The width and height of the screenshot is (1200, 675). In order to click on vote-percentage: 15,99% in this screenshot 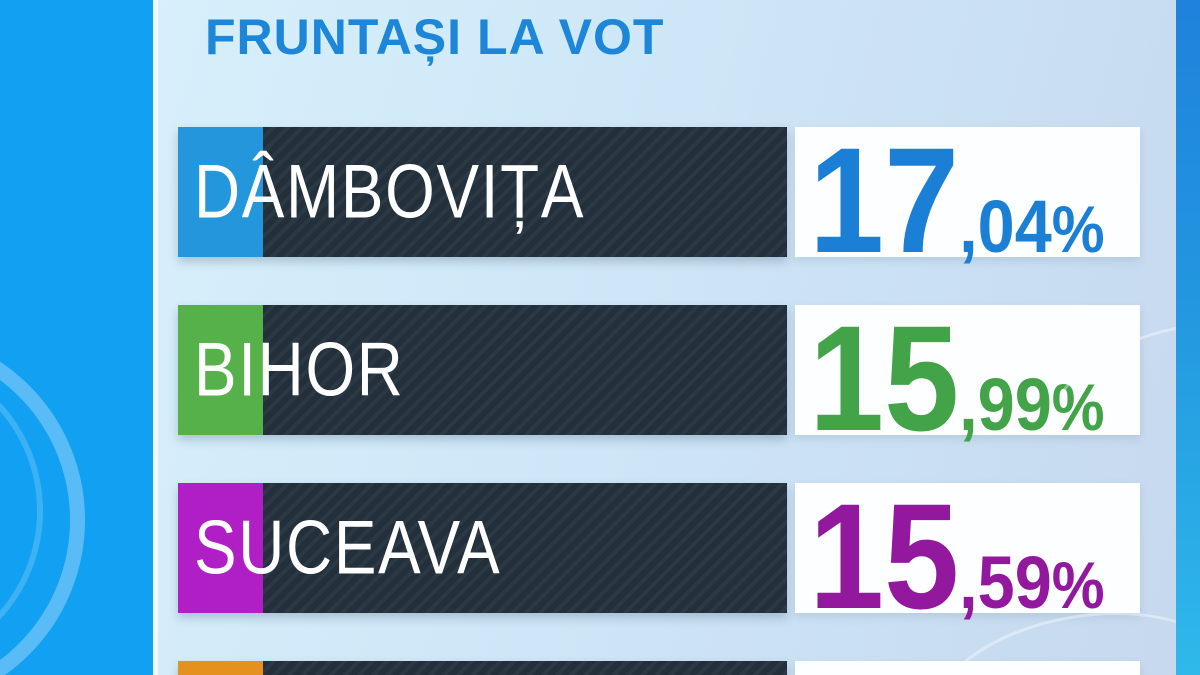, I will do `click(957, 378)`.